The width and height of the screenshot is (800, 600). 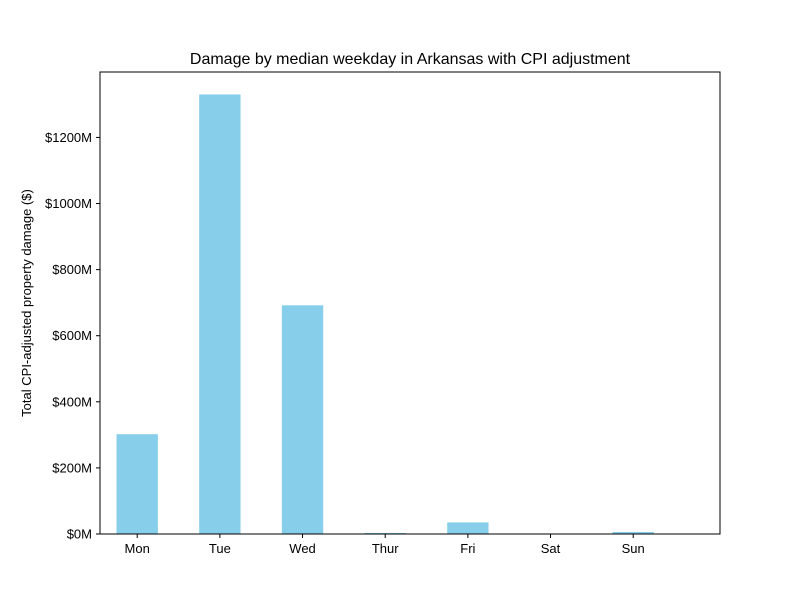 I want to click on x-axis: Mon Tue Wed Thur Fri Sat Sun, so click(x=385, y=545).